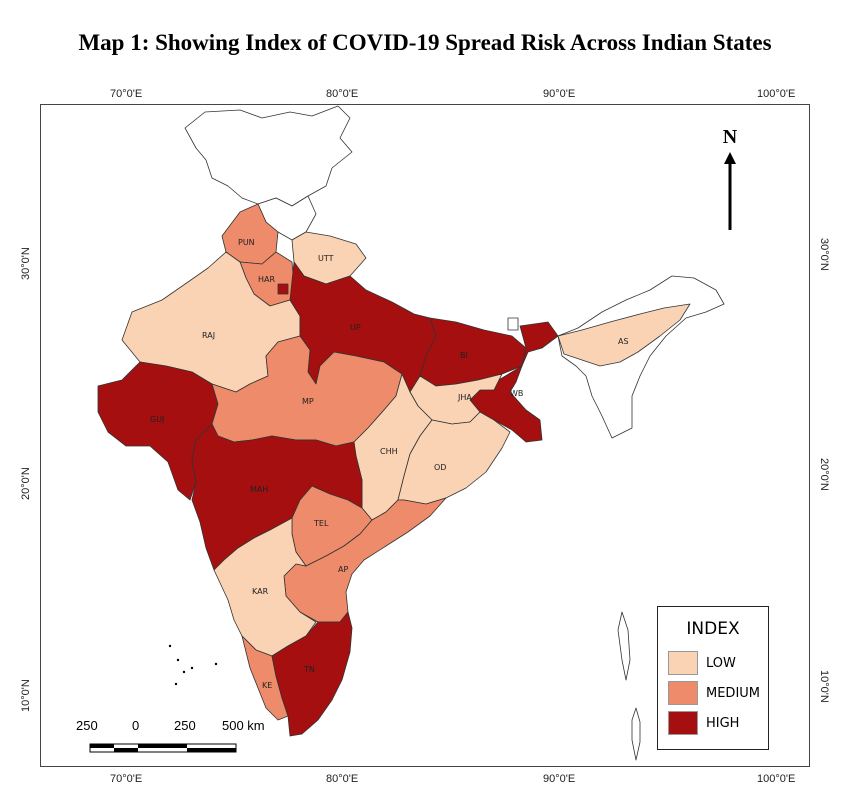  Describe the element at coordinates (268, 156) in the screenshot. I see `state-jk` at that location.